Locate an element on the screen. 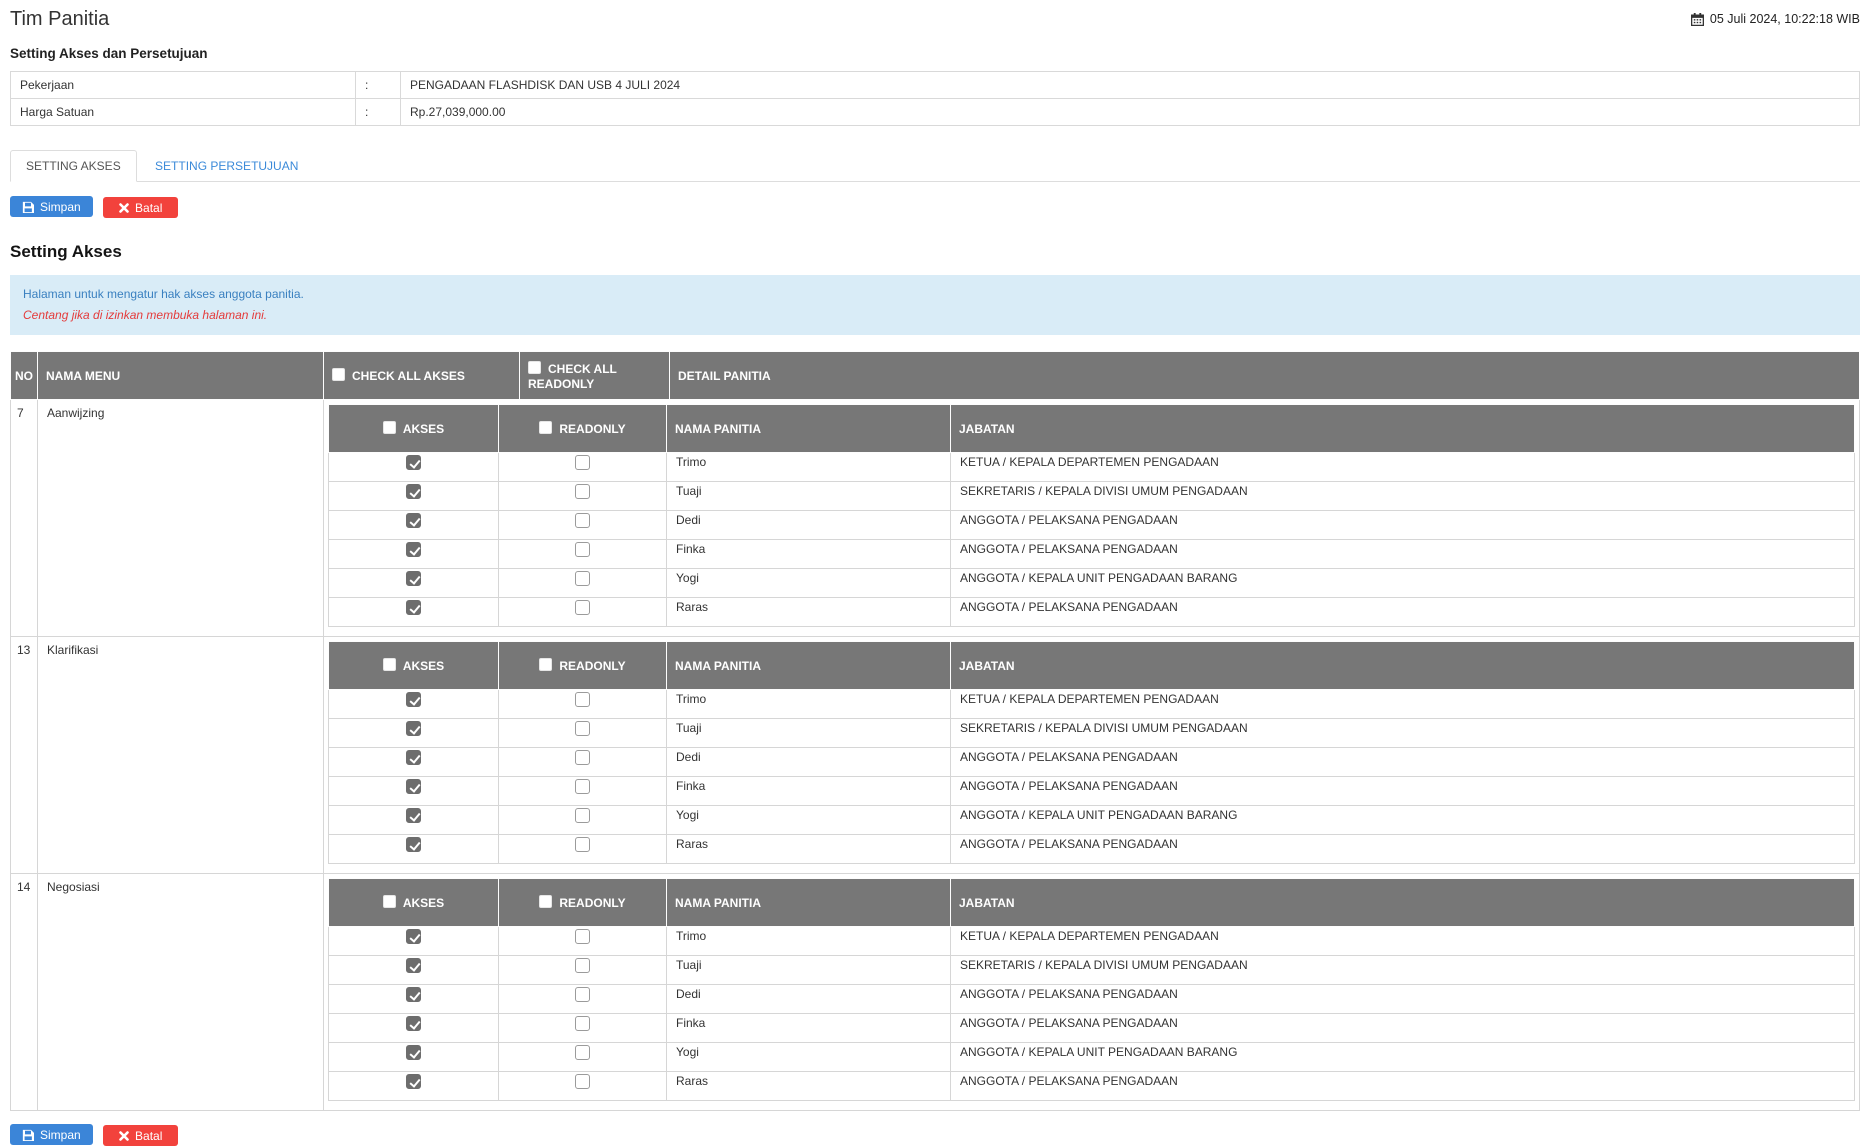  simpan-button-top: Simpan is located at coordinates (51, 206).